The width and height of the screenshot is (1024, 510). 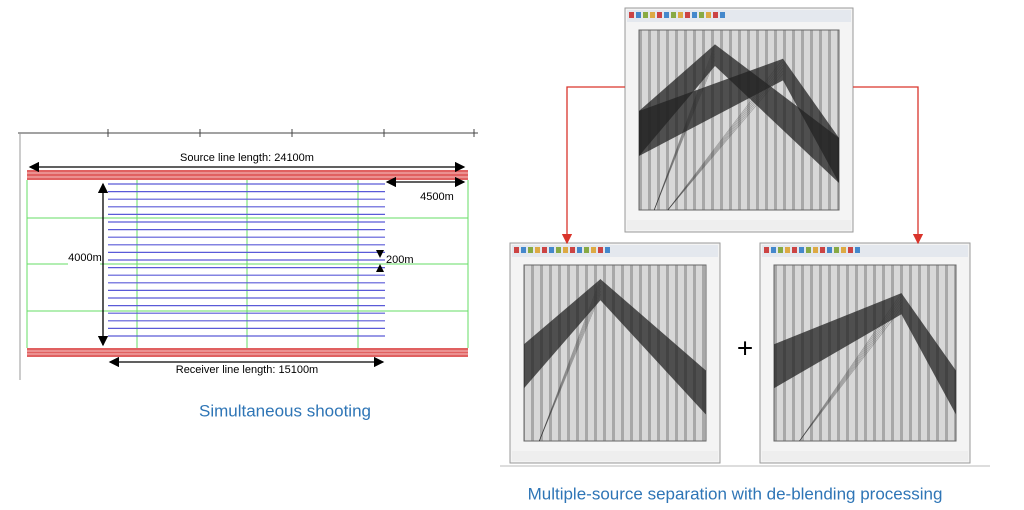 I want to click on spacing-label: 200m, so click(x=400, y=260).